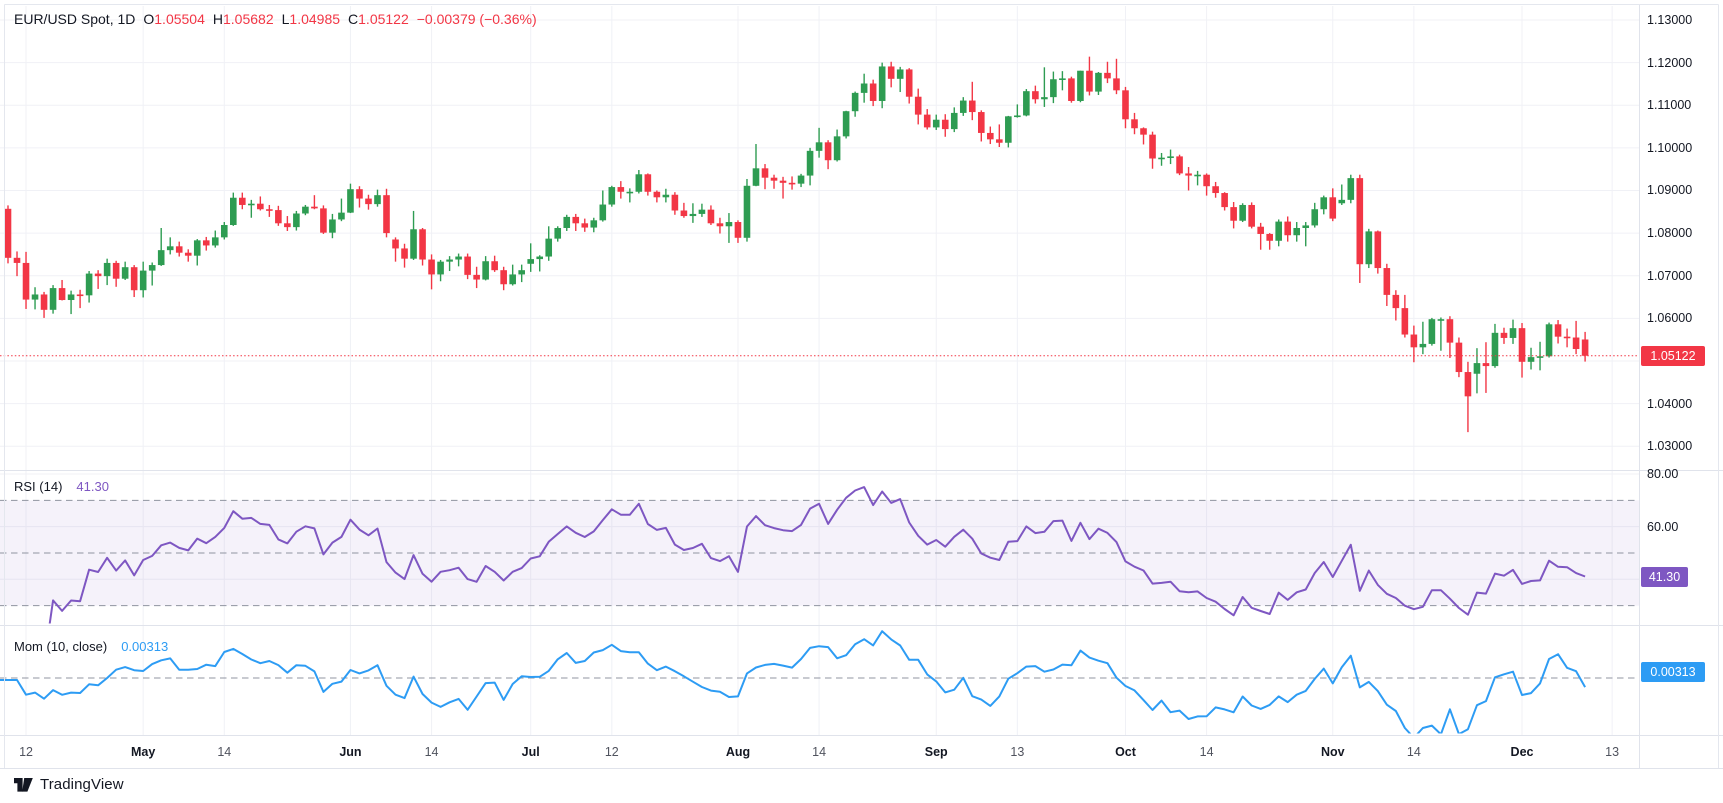 The height and width of the screenshot is (803, 1723). What do you see at coordinates (82, 784) in the screenshot?
I see `tradingview-wordmark: TradingView` at bounding box center [82, 784].